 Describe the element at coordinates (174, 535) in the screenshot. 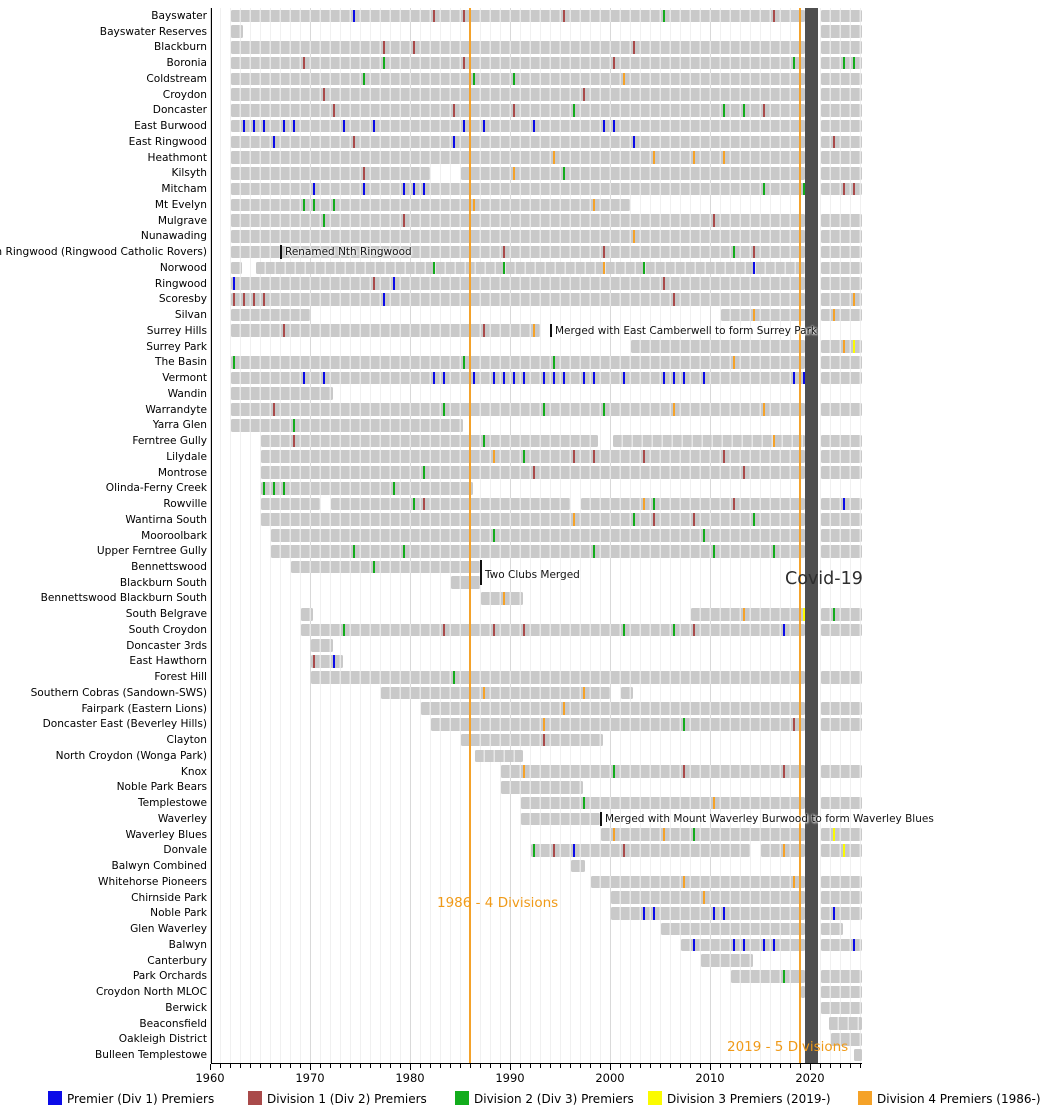

I see `club-label: Mooroolbark` at that location.